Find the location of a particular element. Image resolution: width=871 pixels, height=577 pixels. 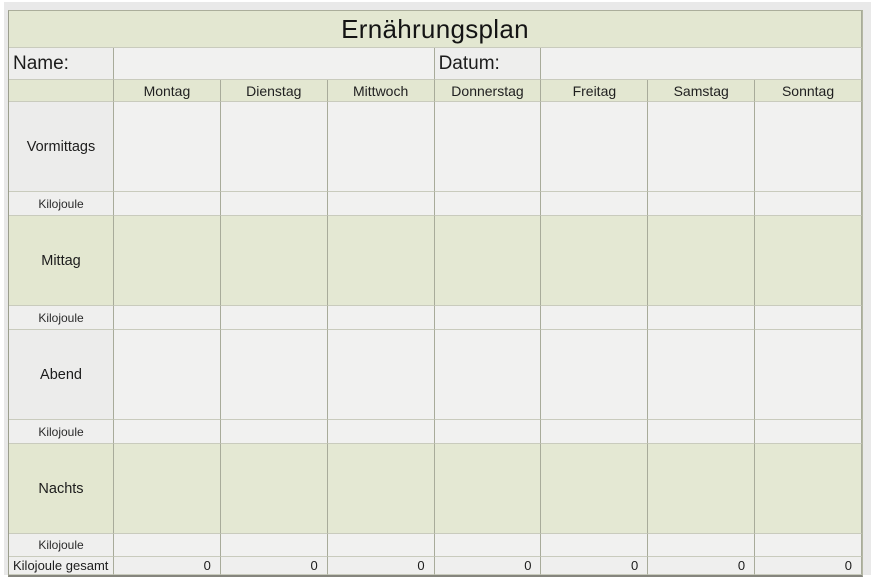

total-label: Kilojoule gesamt is located at coordinates (61, 566).